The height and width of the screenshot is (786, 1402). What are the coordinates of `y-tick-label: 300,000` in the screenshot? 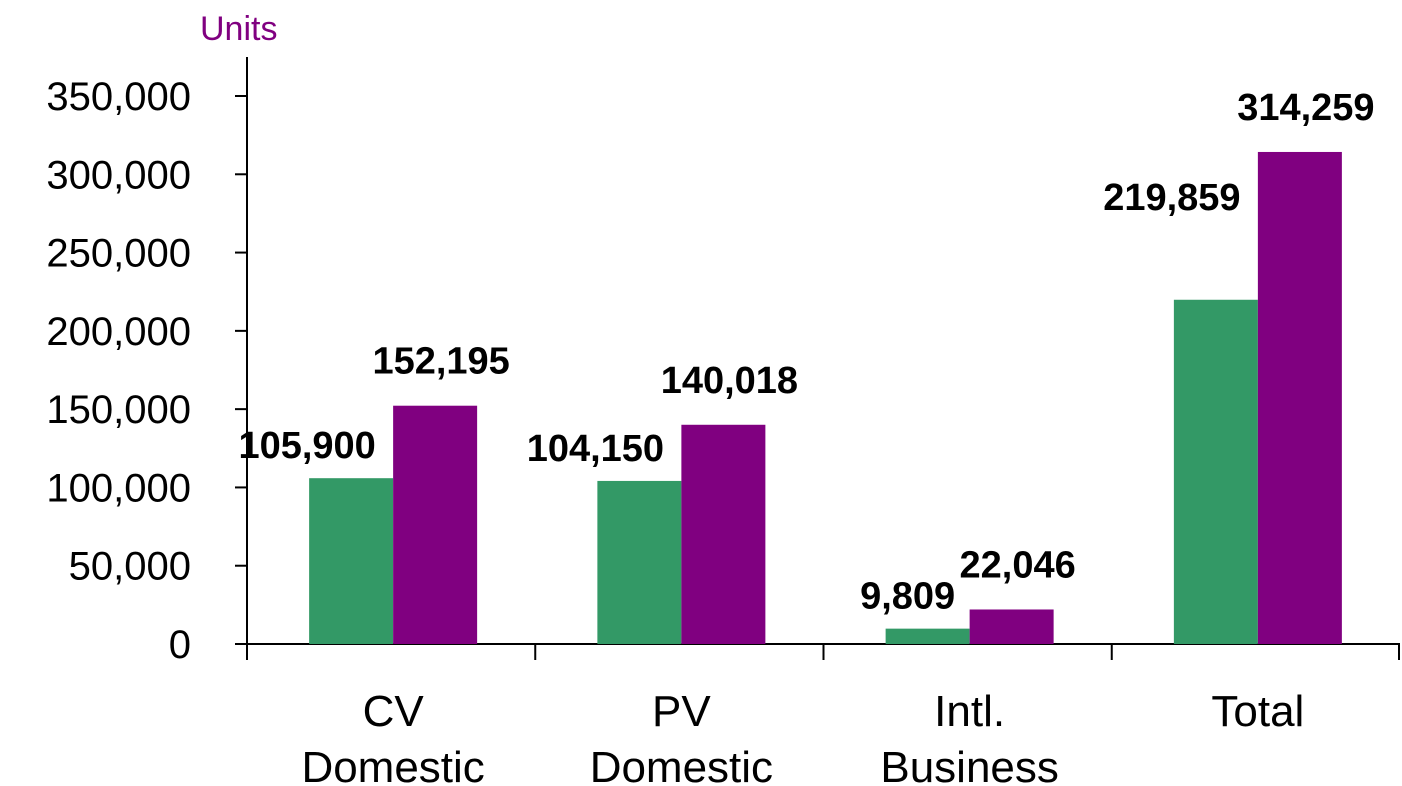 It's located at (118, 175).